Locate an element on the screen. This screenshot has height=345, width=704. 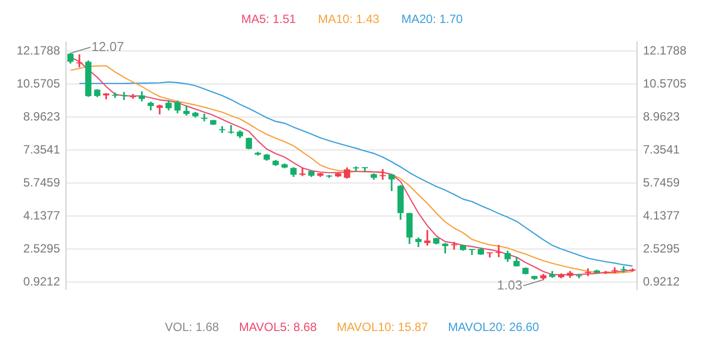
text: VOL: 1.68 is located at coordinates (191, 327).